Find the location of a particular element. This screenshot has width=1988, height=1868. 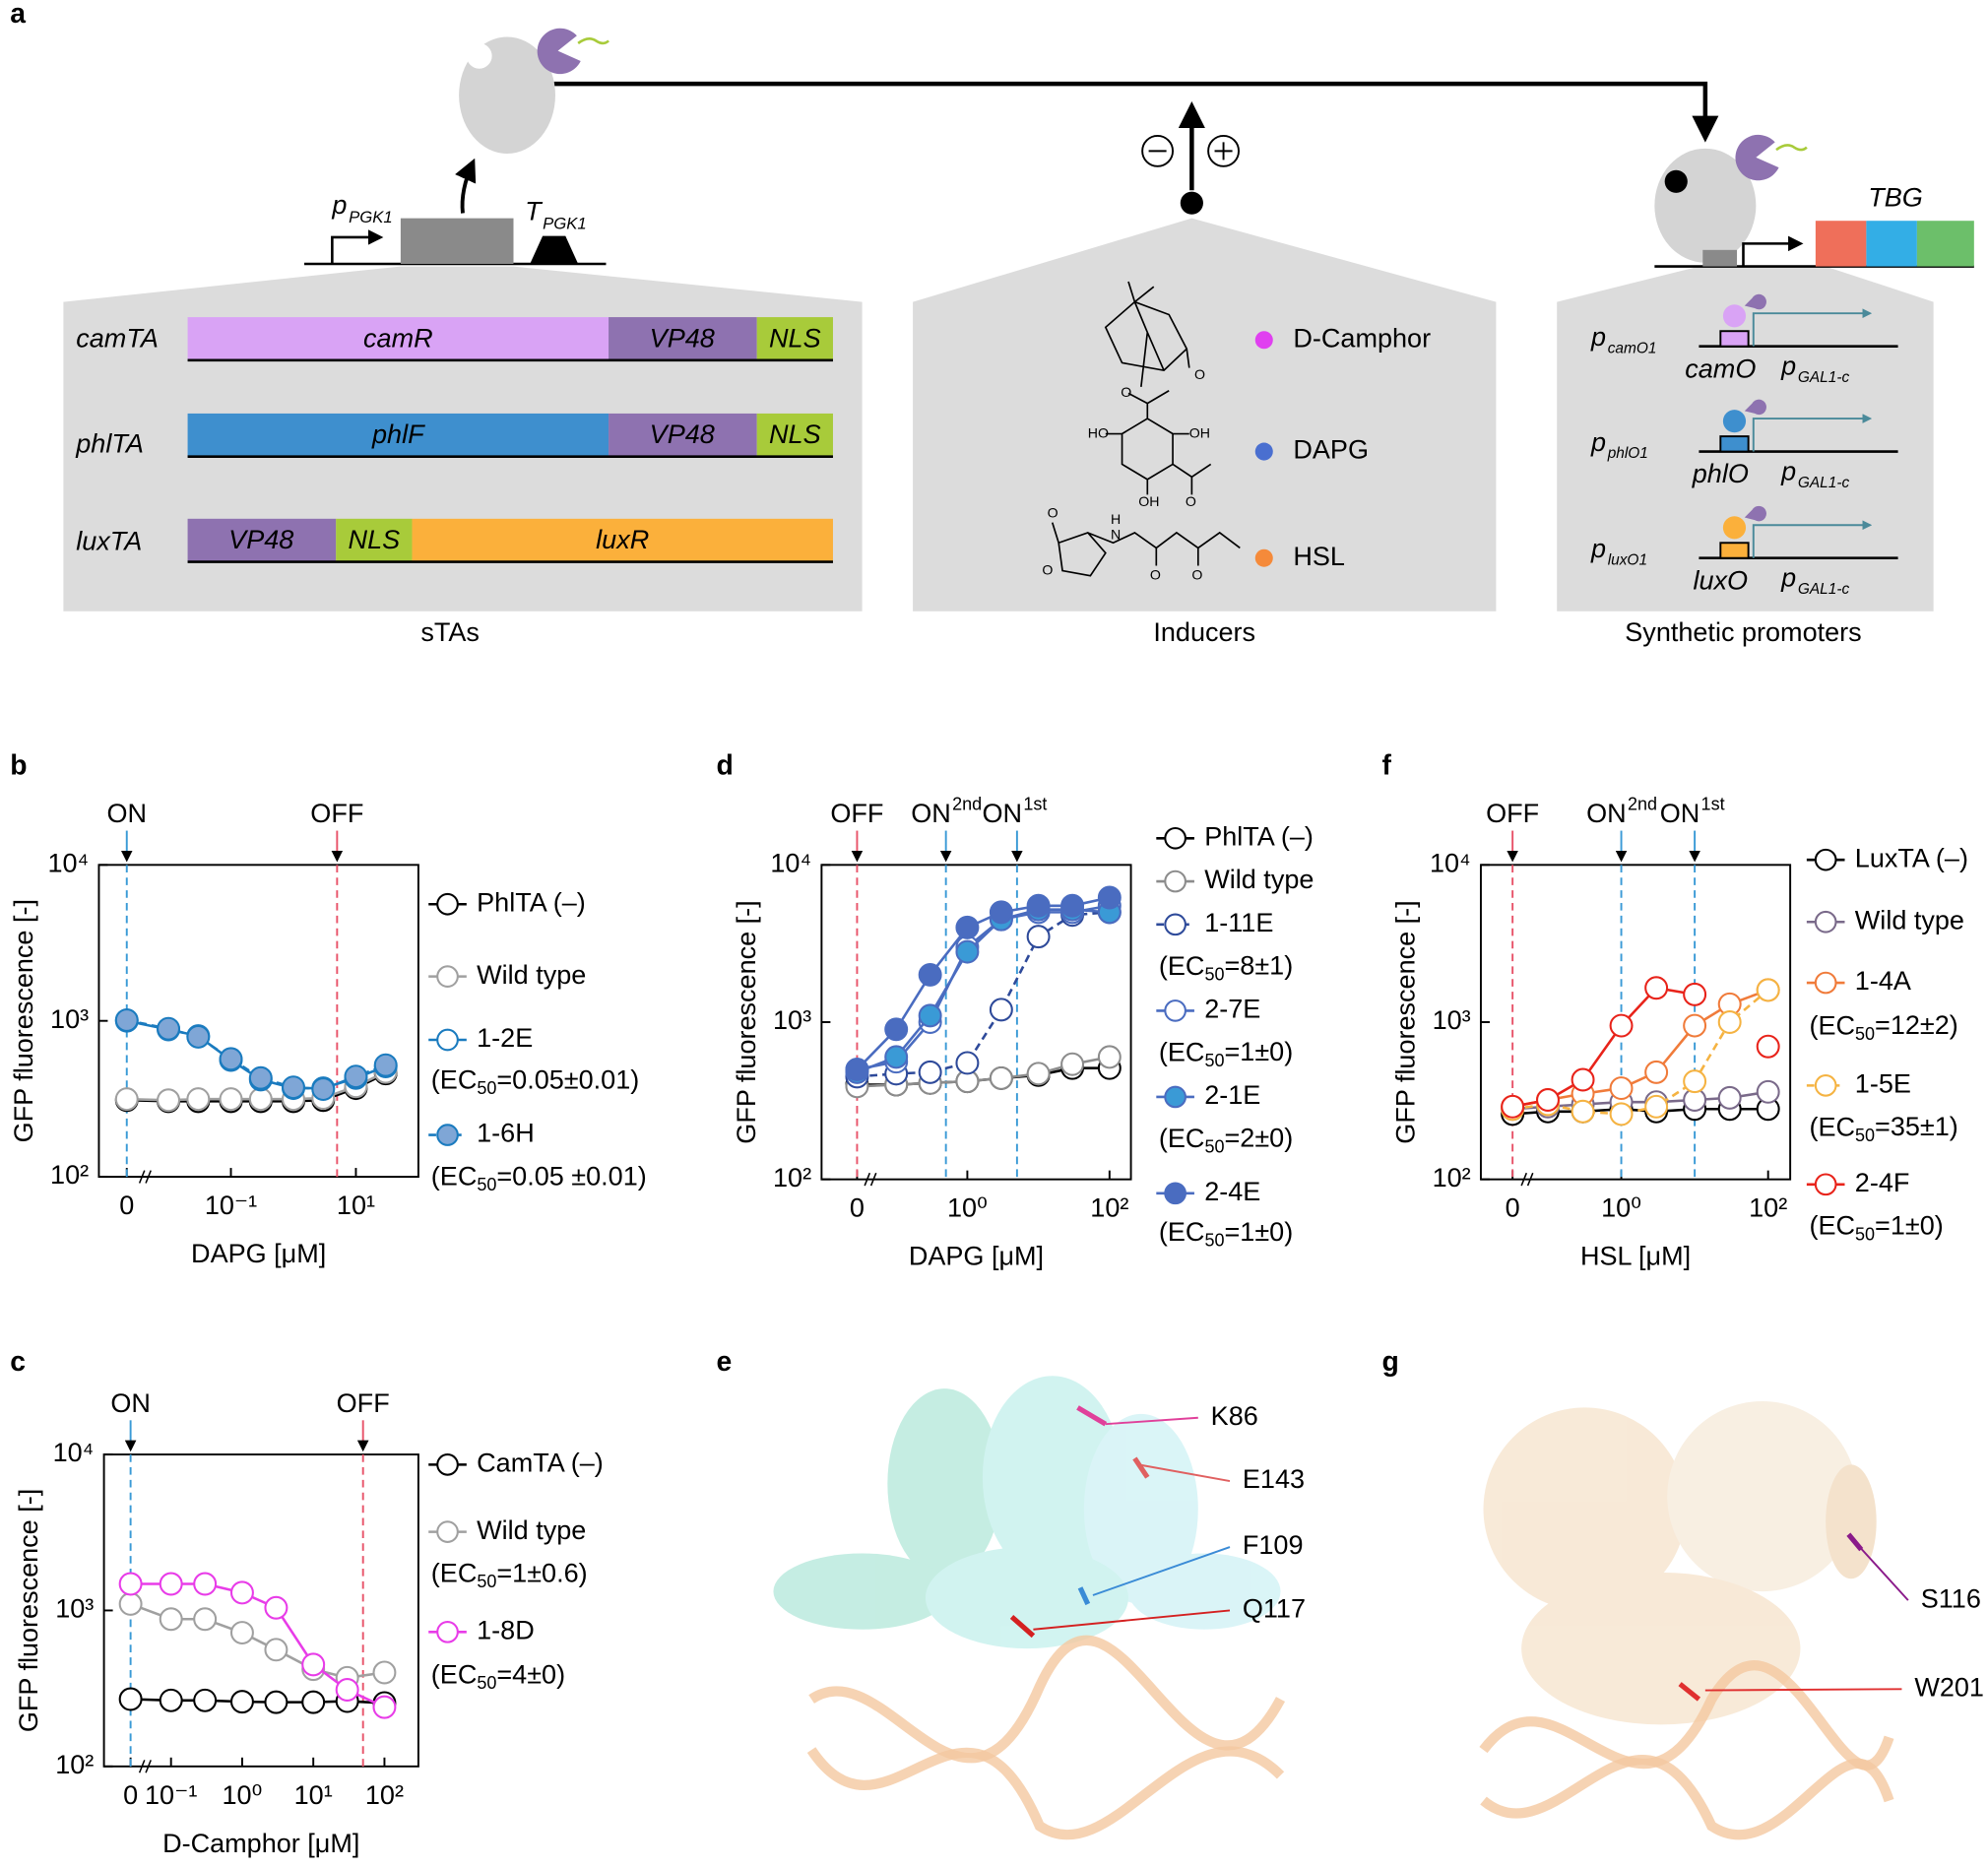

legend-ec50: (EC50=4±0) is located at coordinates (498, 1677).